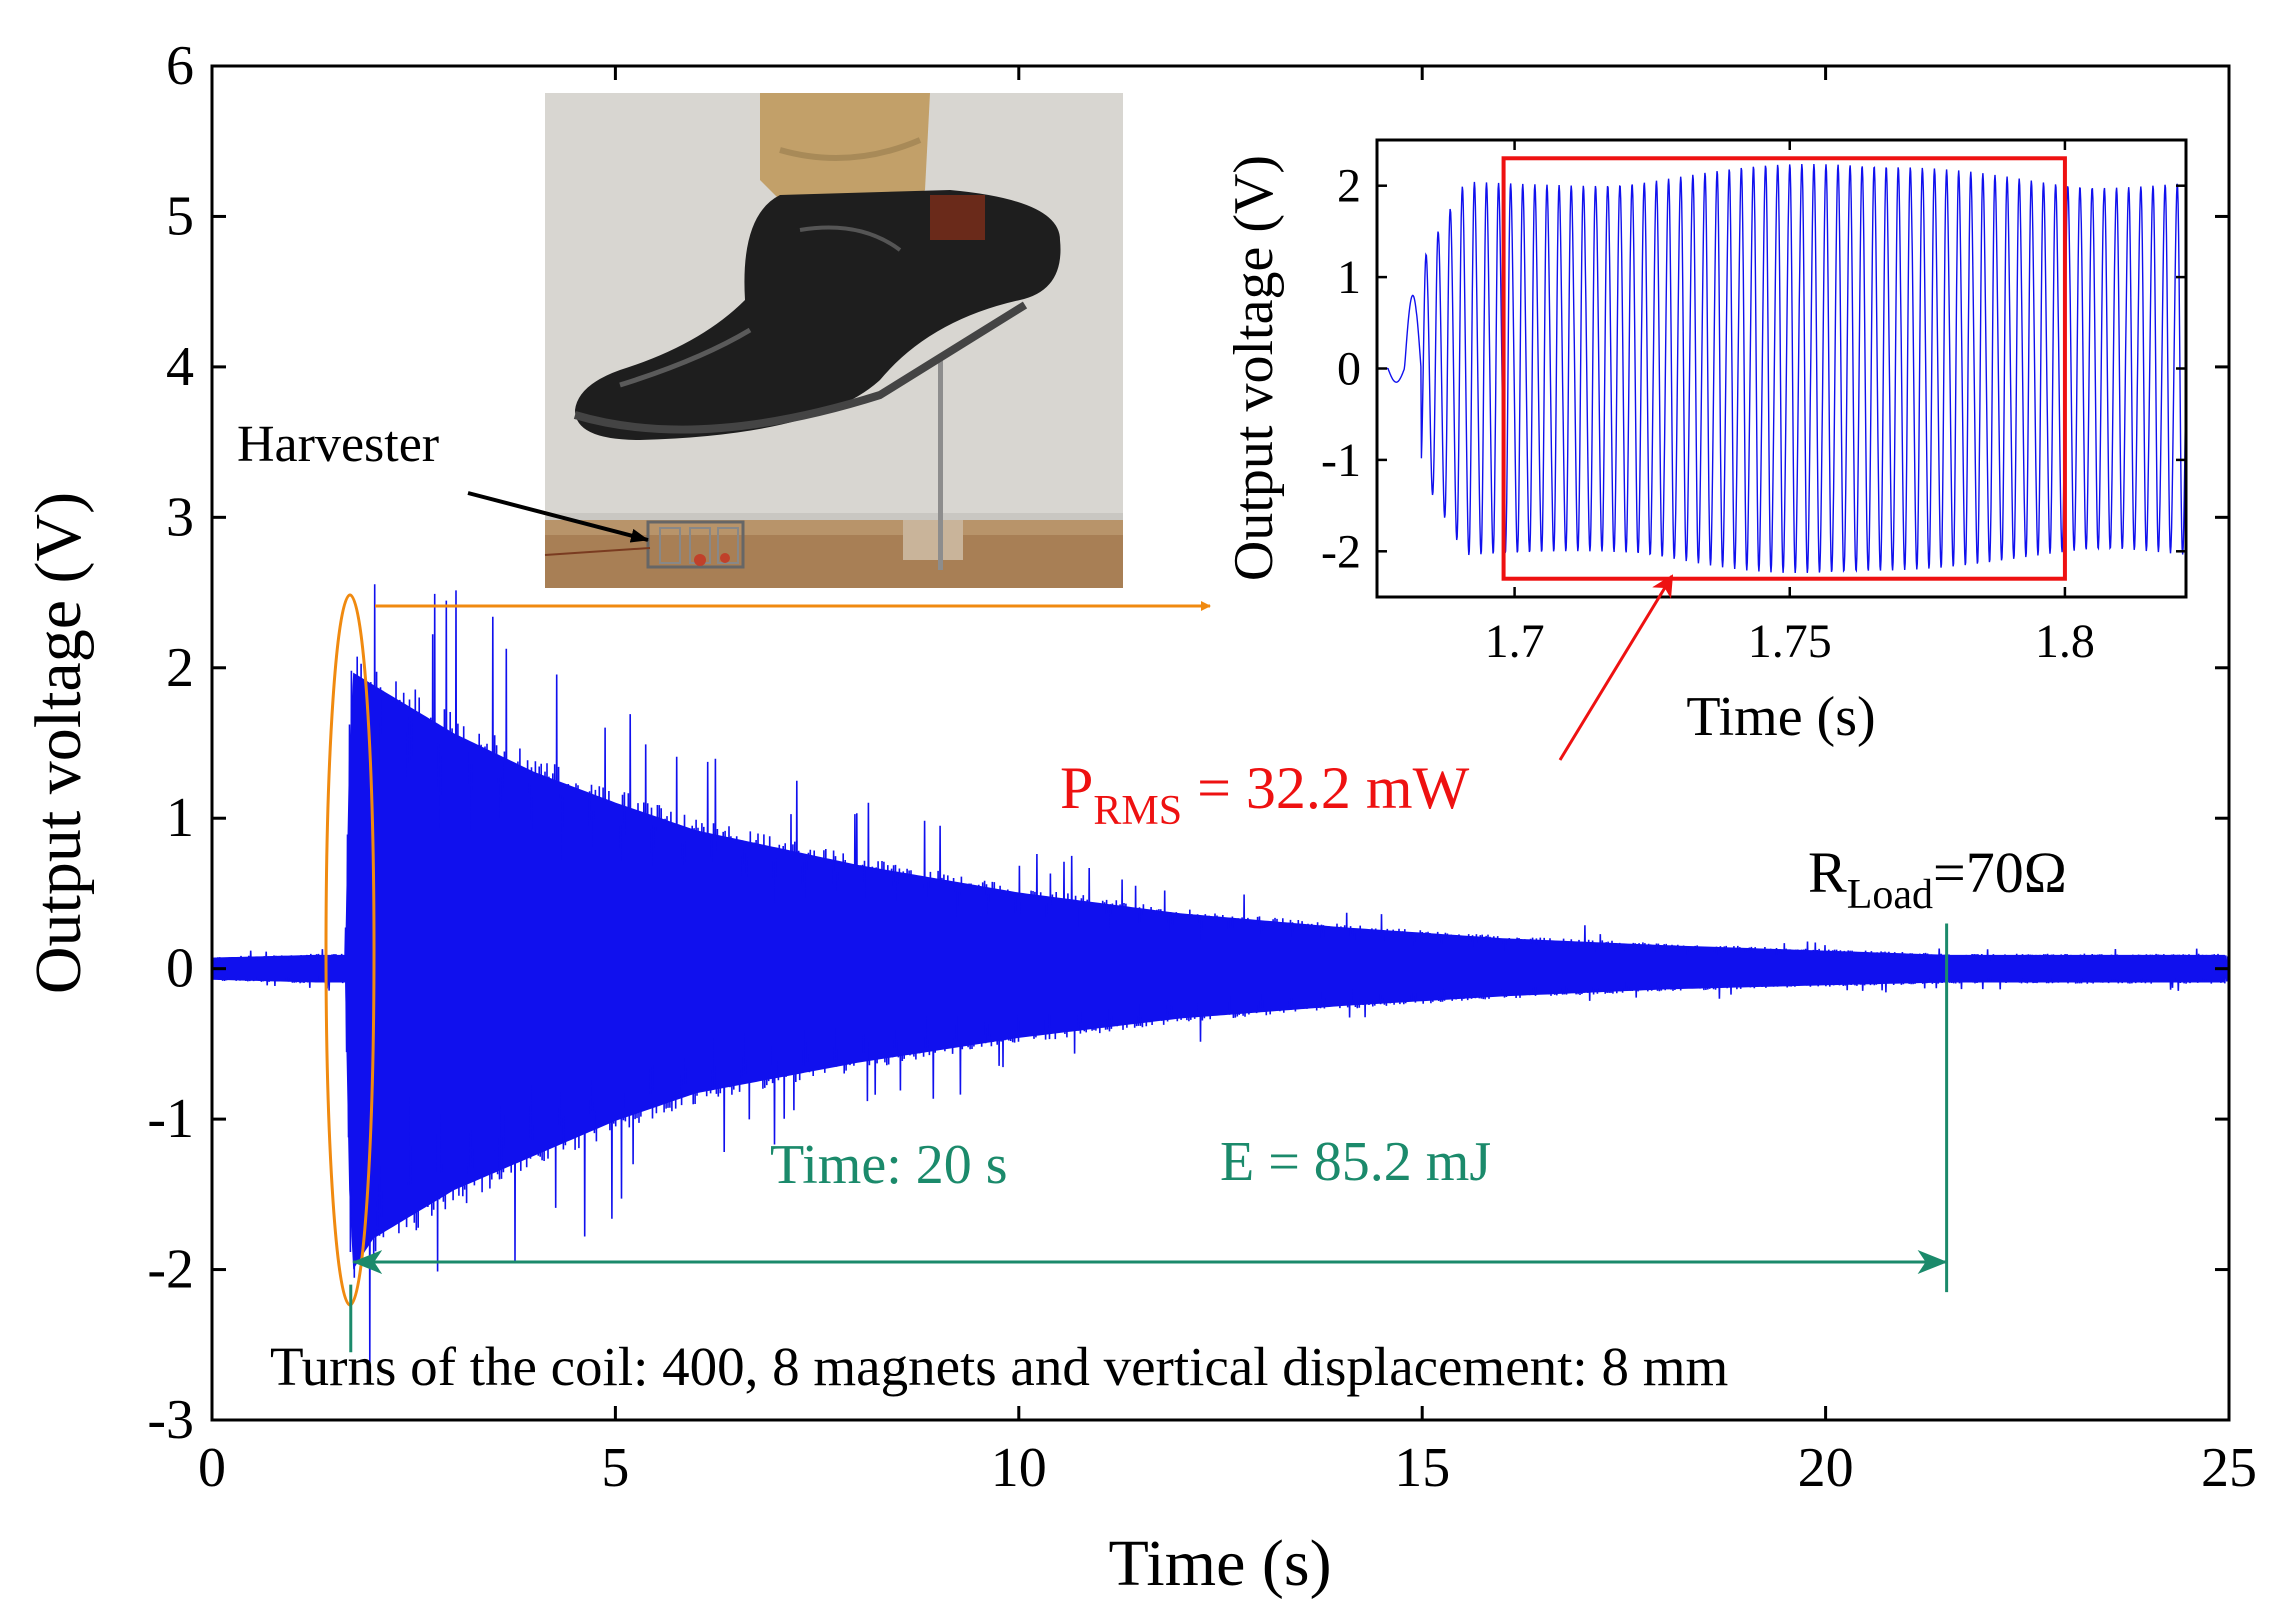  Describe the element at coordinates (1780, 717) in the screenshot. I see `inset-x-axis-label: Time (s)` at that location.